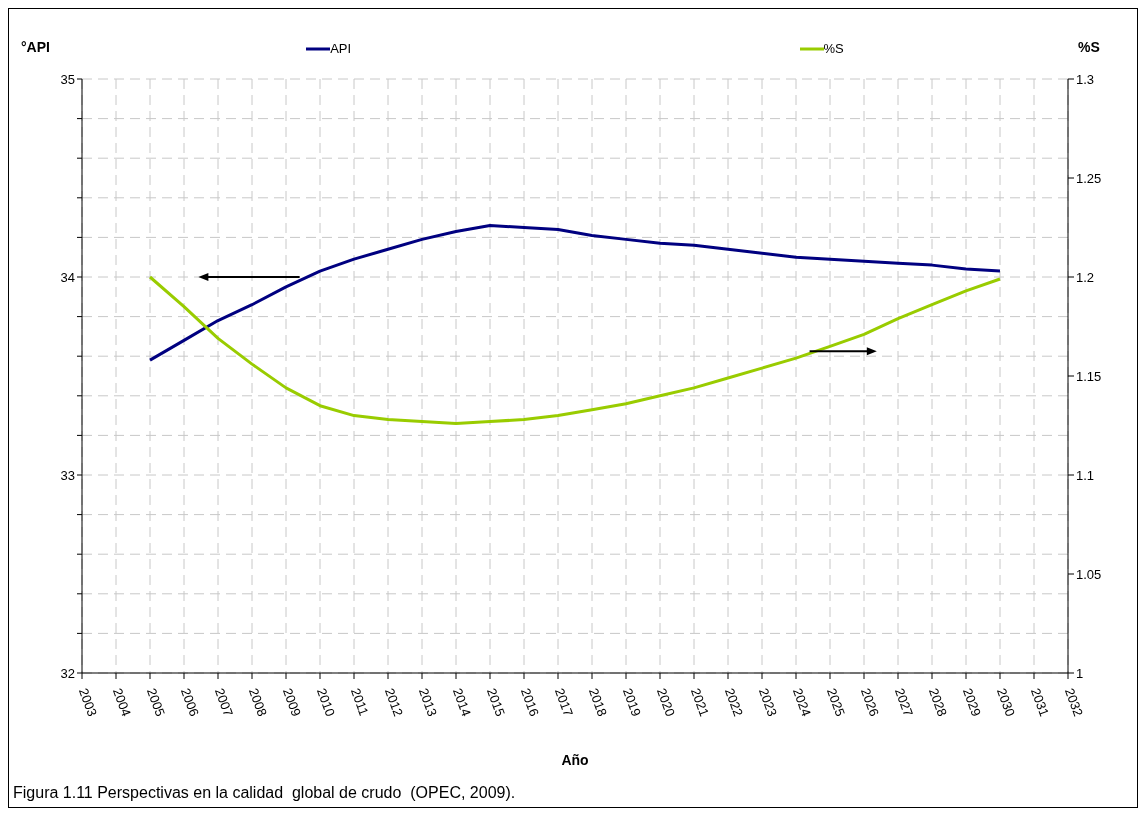 This screenshot has width=1148, height=825. What do you see at coordinates (67, 475) in the screenshot?
I see `y-tick-label: 33` at bounding box center [67, 475].